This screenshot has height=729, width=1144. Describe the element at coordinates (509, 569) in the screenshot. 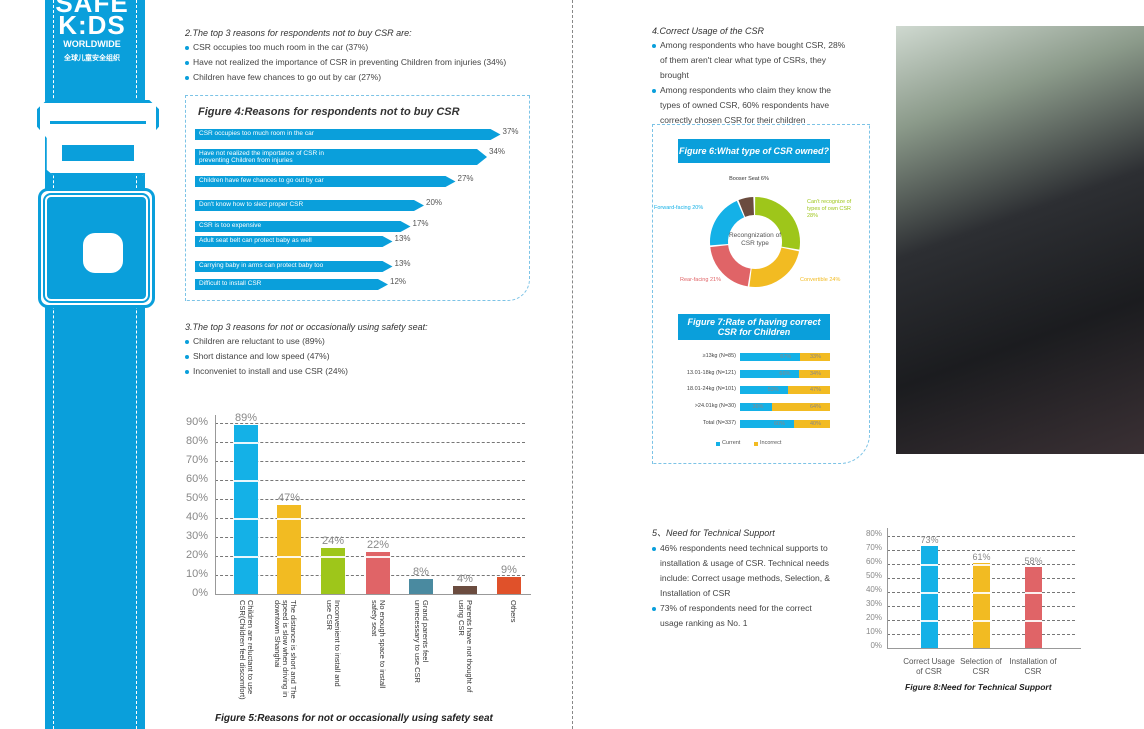

I see `bar-value-label: 9%` at that location.